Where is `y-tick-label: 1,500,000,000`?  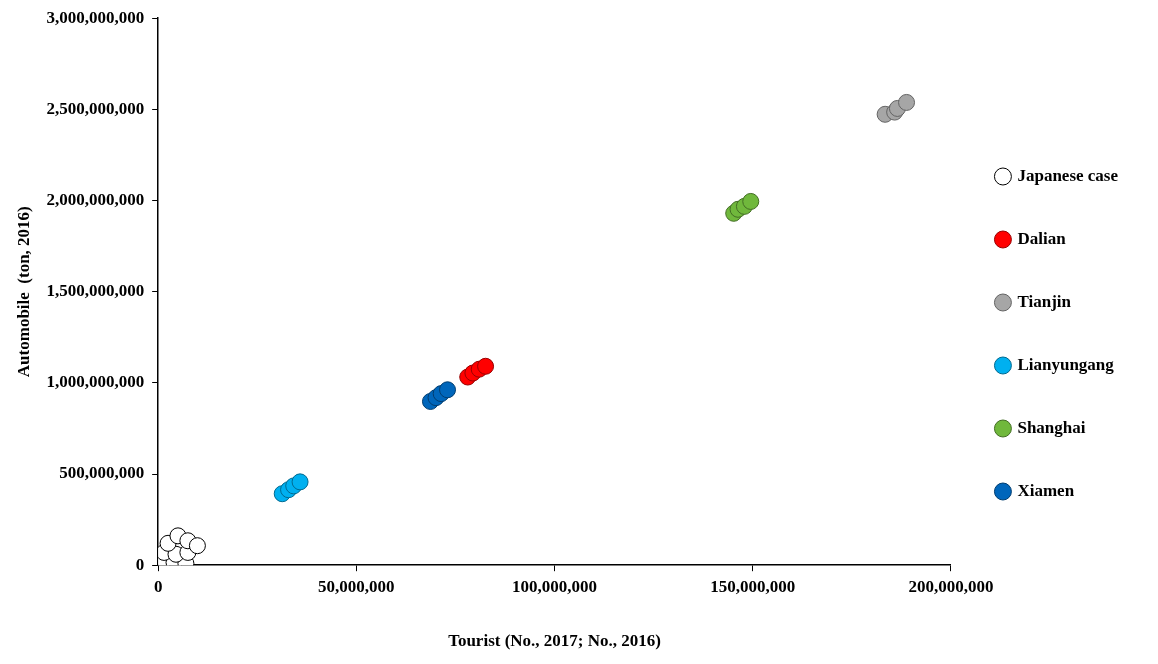
y-tick-label: 1,500,000,000 is located at coordinates (95, 291).